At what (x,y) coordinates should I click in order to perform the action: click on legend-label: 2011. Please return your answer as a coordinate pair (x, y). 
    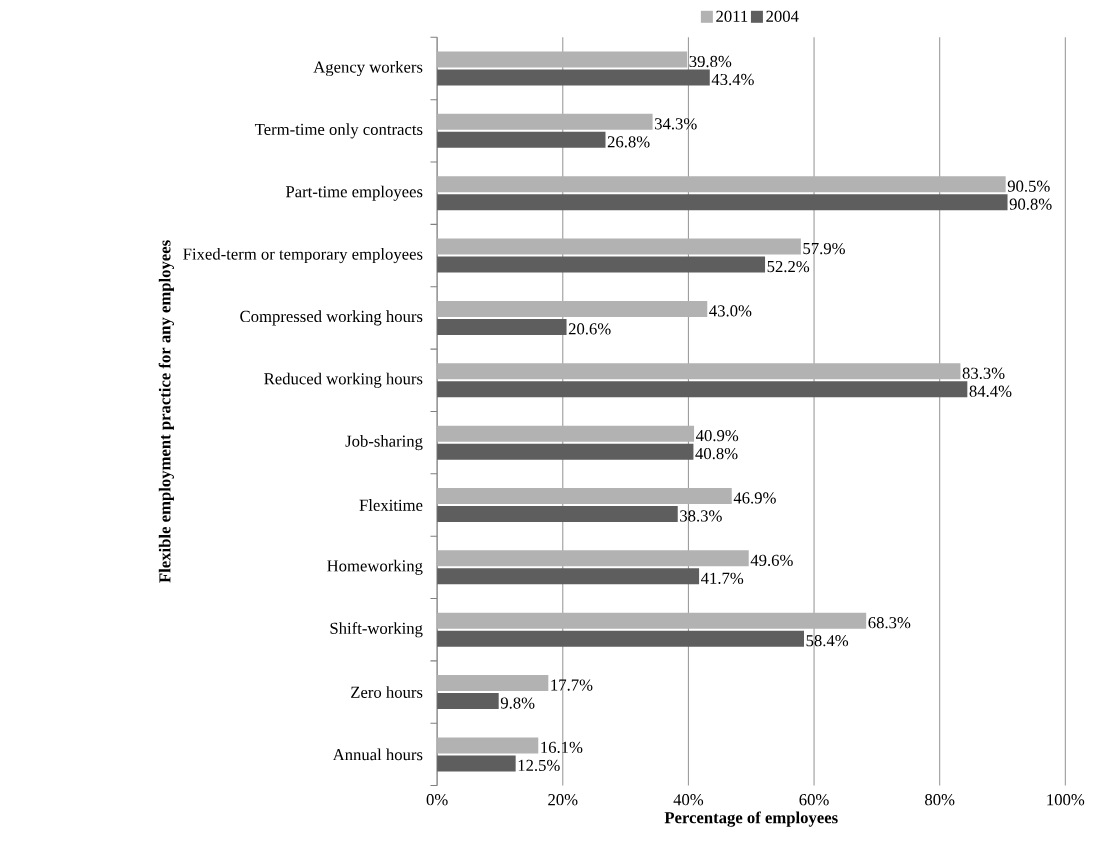
    Looking at the image, I should click on (732, 16).